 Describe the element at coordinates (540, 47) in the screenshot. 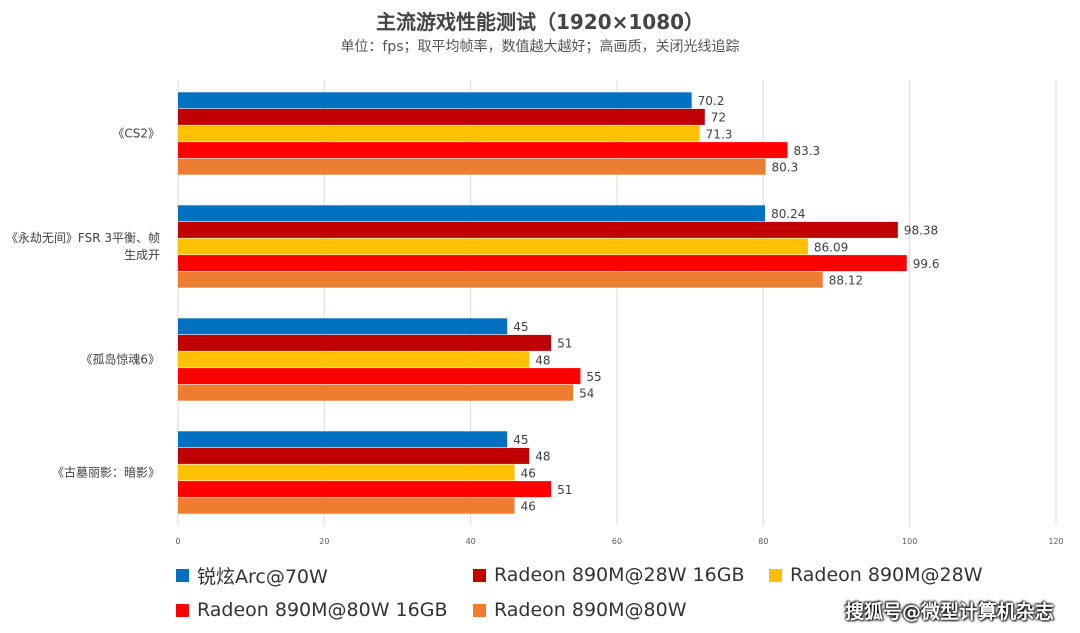

I see `chart-subtitle: 单位：fps；取平均帧率，数值越大越好；高画质，关闭光线追踪` at that location.